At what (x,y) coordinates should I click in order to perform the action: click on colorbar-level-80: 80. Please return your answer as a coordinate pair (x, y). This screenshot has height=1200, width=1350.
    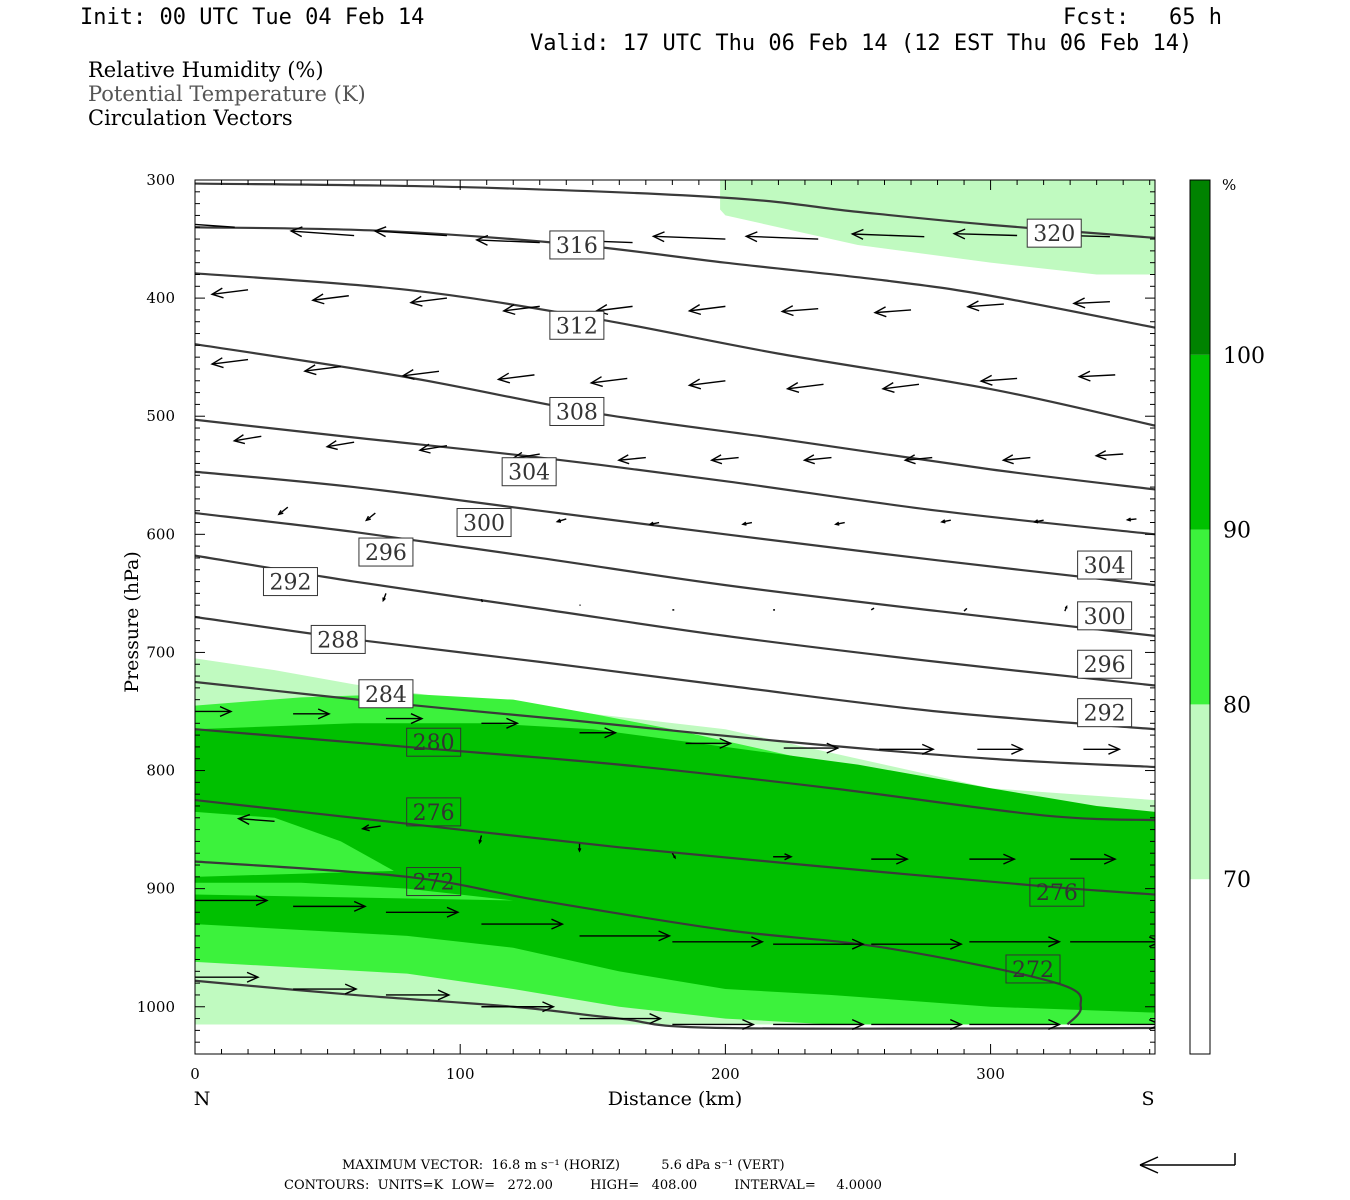
    Looking at the image, I should click on (1237, 705).